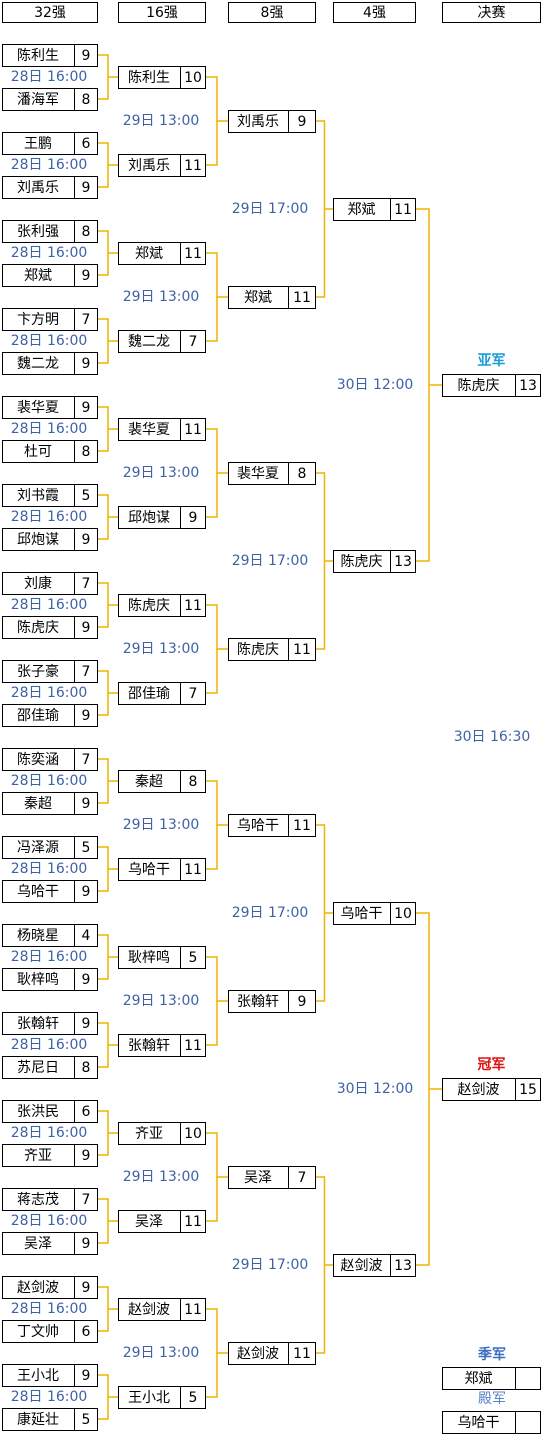 This screenshot has height=1438, width=543. I want to click on player-score: 13, so click(528, 386).